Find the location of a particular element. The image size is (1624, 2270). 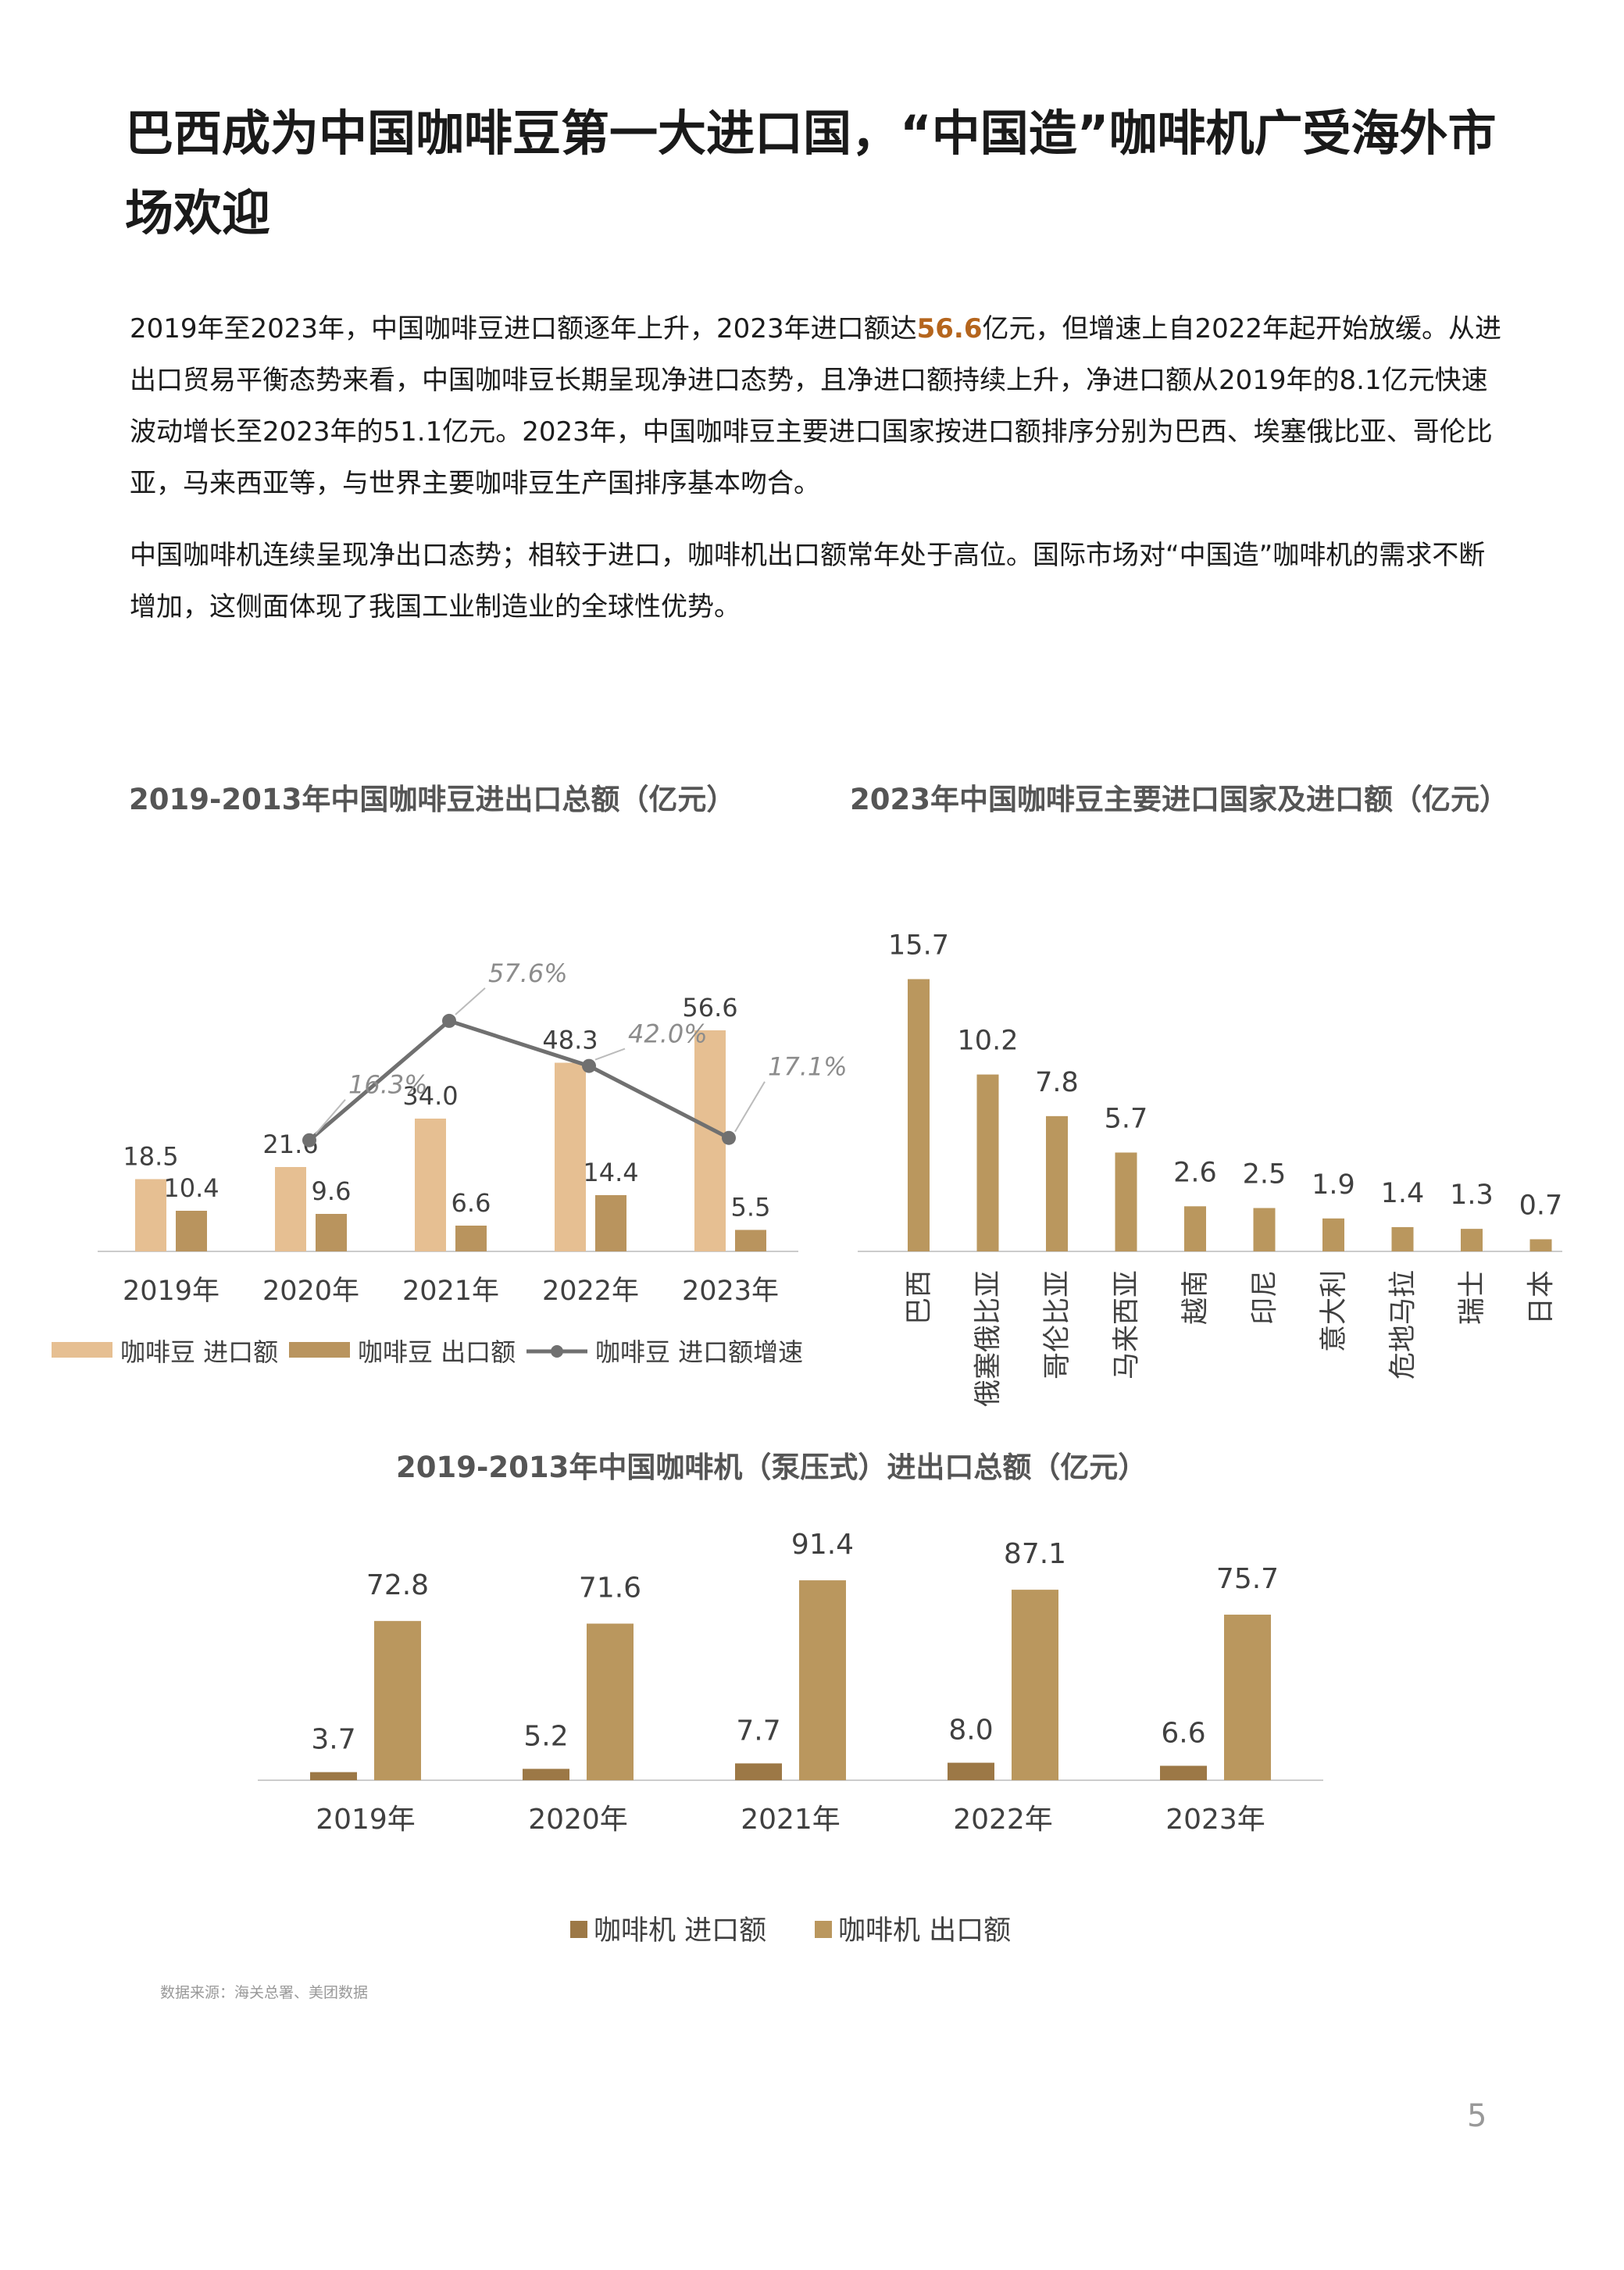

chart1-bar-label: 18.5 is located at coordinates (150, 1157).